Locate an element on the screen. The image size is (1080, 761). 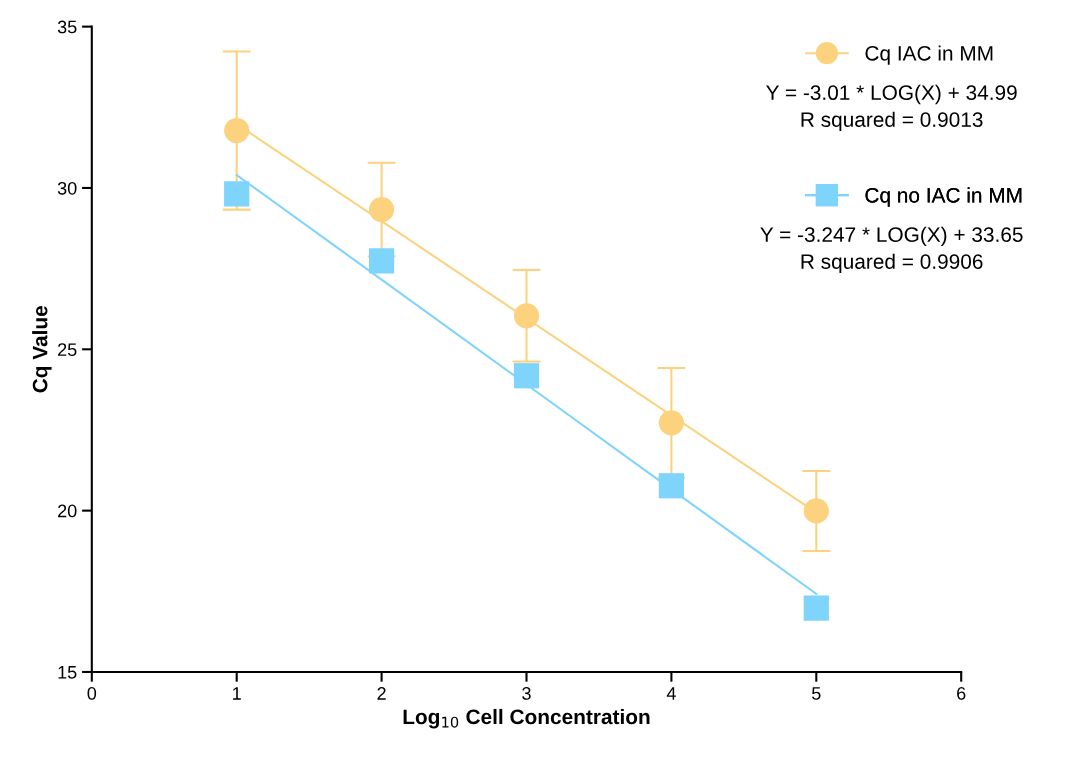
legend-label: Cq IAC in MM is located at coordinates (929, 55).